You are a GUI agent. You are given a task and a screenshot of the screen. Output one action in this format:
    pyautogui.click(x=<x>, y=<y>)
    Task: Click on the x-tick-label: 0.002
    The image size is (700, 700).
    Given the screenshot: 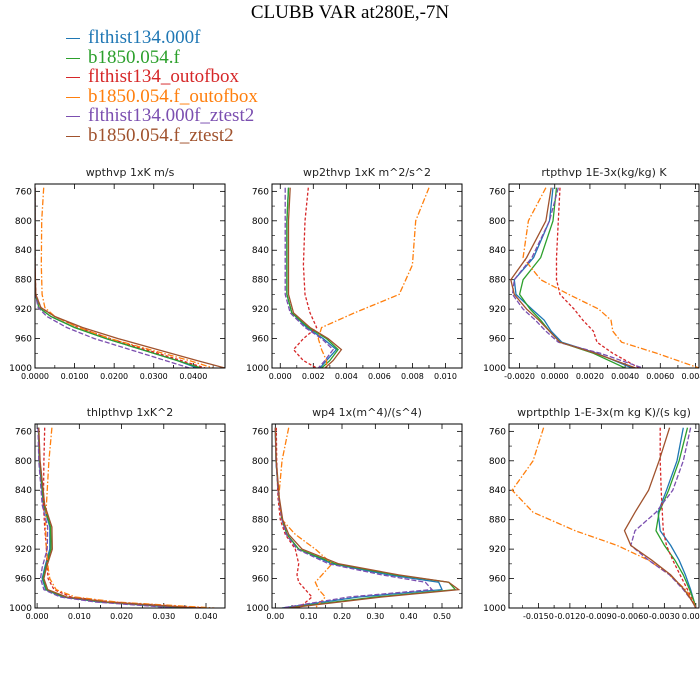 What is the action you would take?
    pyautogui.click(x=313, y=376)
    